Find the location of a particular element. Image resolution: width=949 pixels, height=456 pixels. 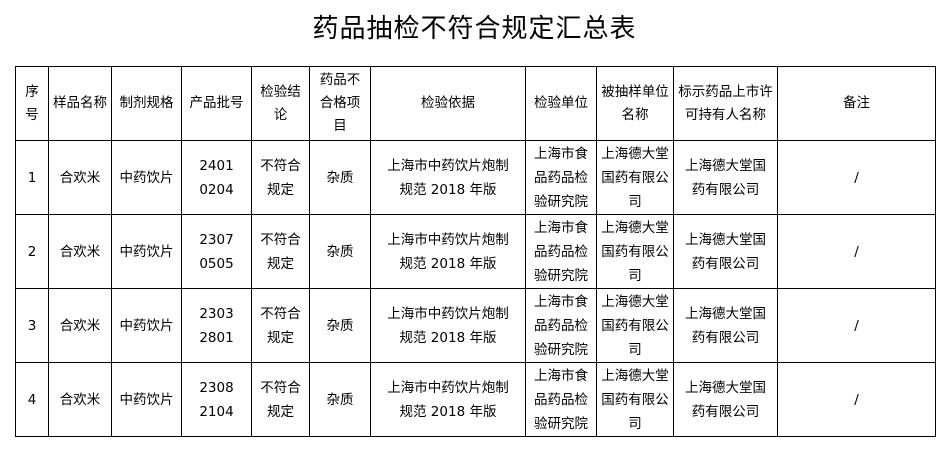

header-sample-name: 样品名称 is located at coordinates (80, 103).